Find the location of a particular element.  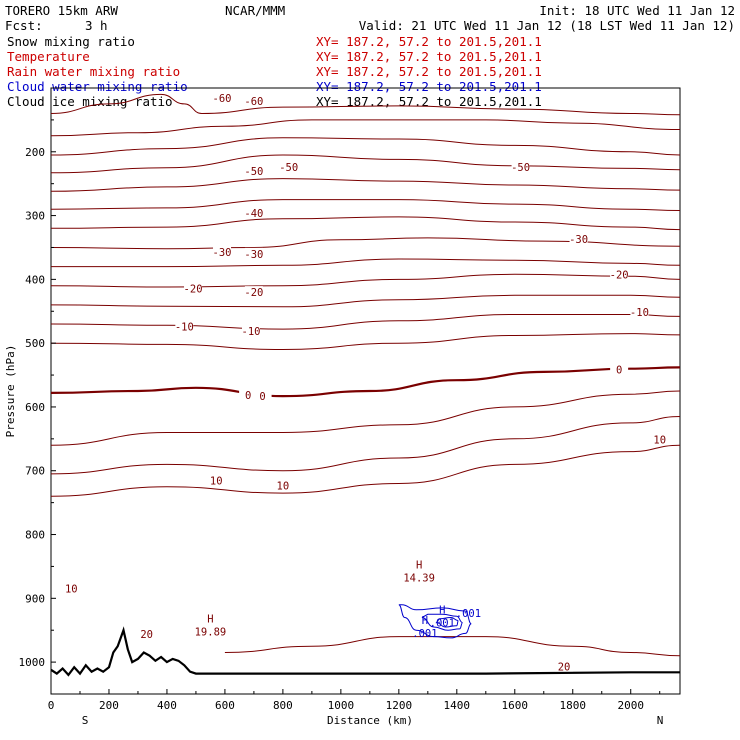

contour-label-10: -20 is located at coordinates (253, 293).